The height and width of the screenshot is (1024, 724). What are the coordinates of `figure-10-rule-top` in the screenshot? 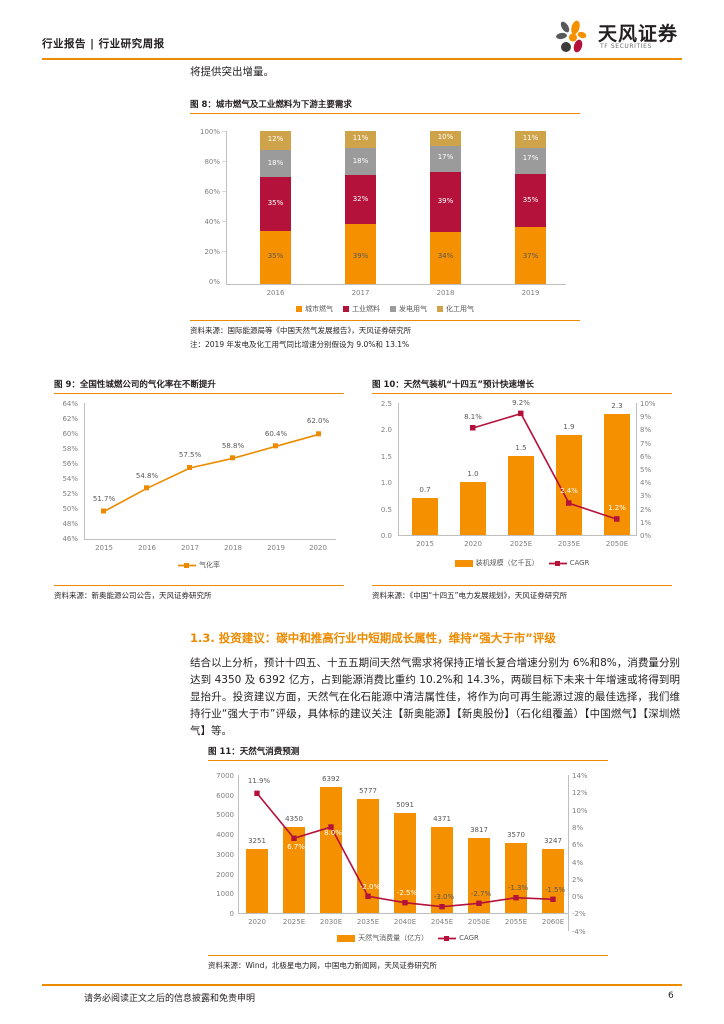 It's located at (522, 393).